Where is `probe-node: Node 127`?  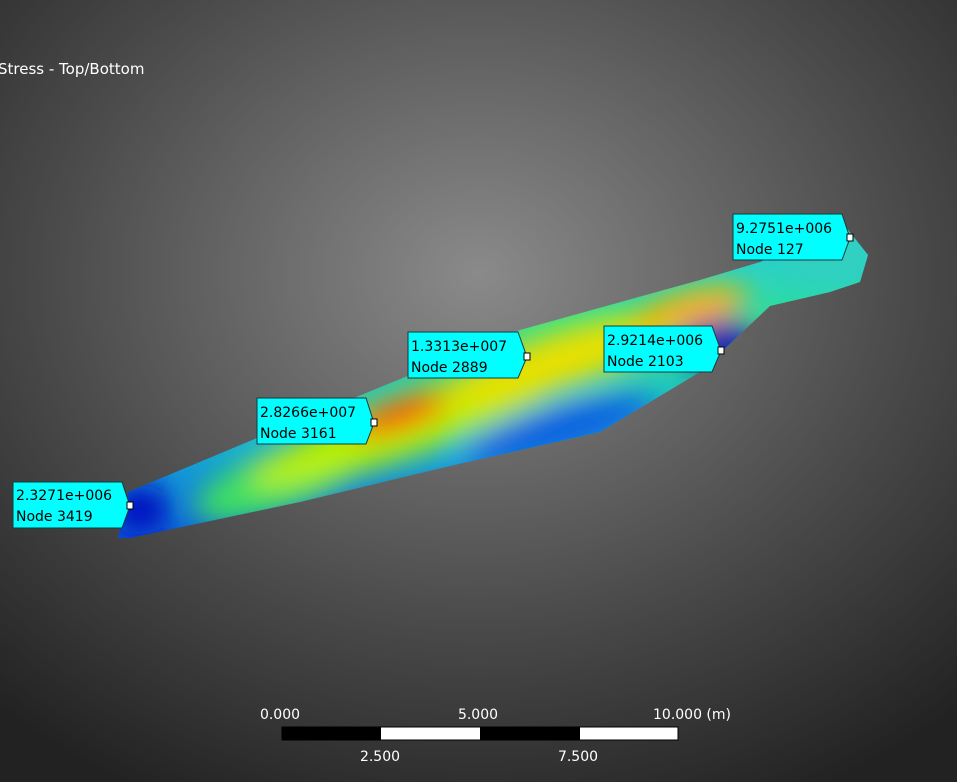
probe-node: Node 127 is located at coordinates (770, 250).